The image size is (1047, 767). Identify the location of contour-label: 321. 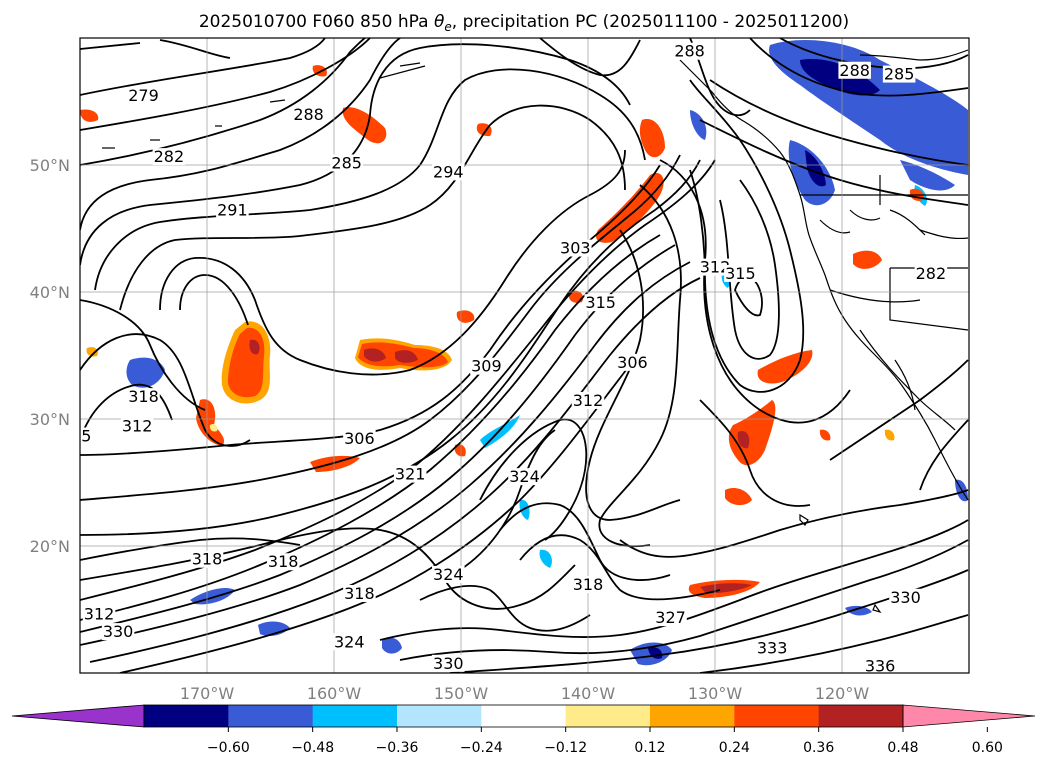
(410, 474).